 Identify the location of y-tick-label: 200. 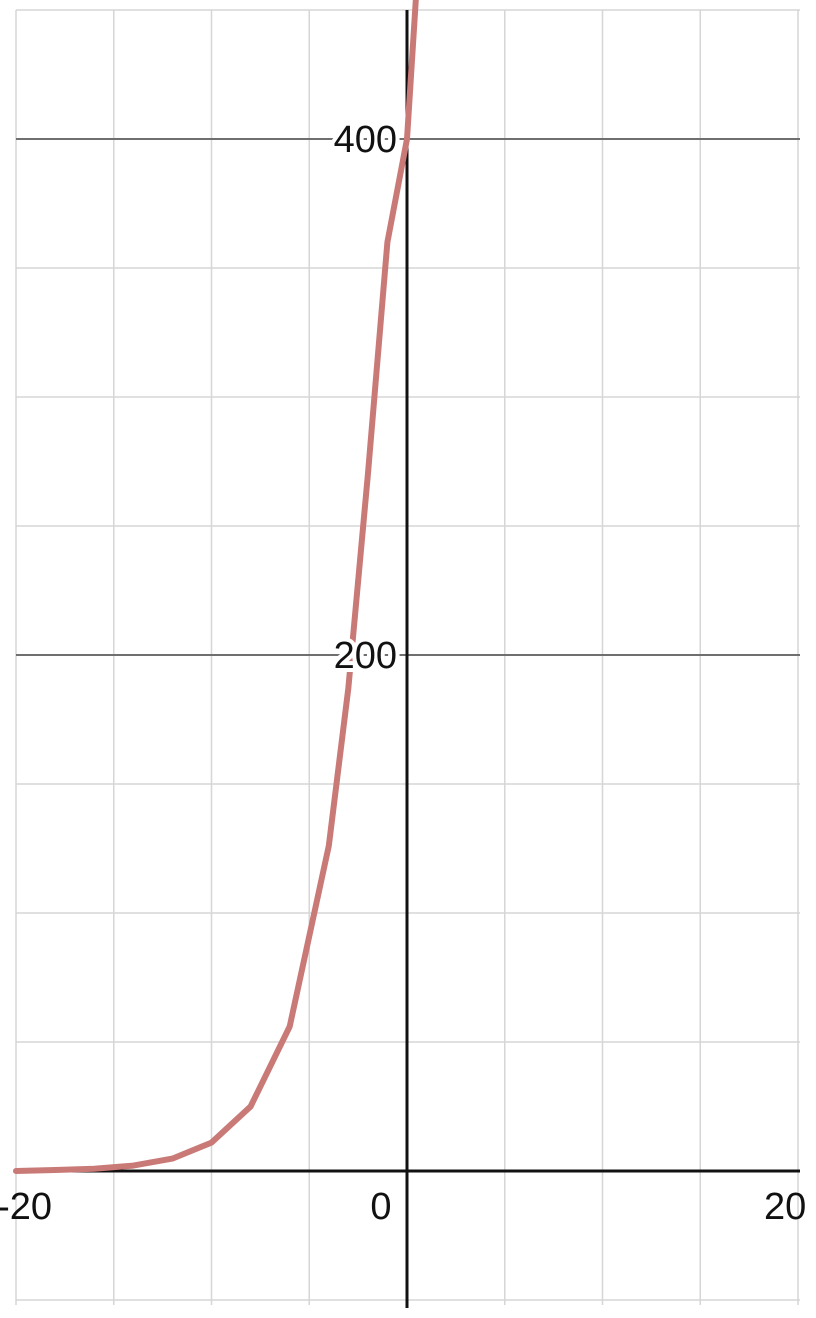
(365, 656).